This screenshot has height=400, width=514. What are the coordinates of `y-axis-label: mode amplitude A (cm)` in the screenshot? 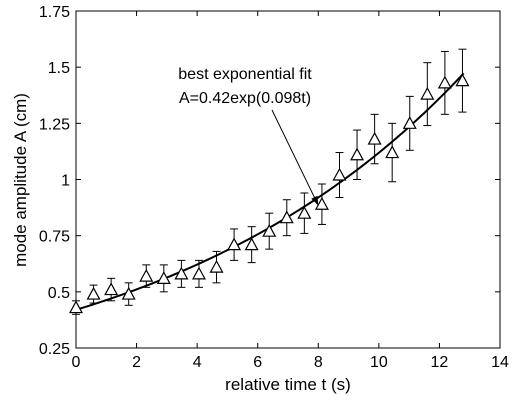 It's located at (20, 180).